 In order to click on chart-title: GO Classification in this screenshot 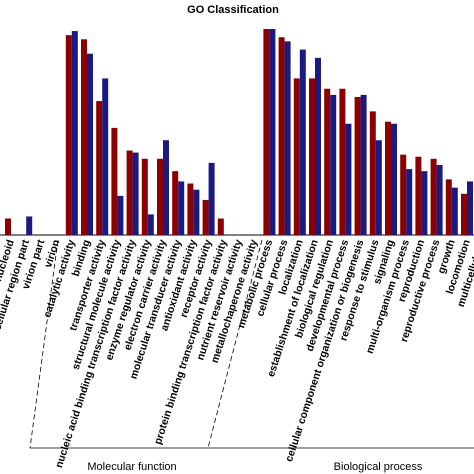, I will do `click(233, 10)`.